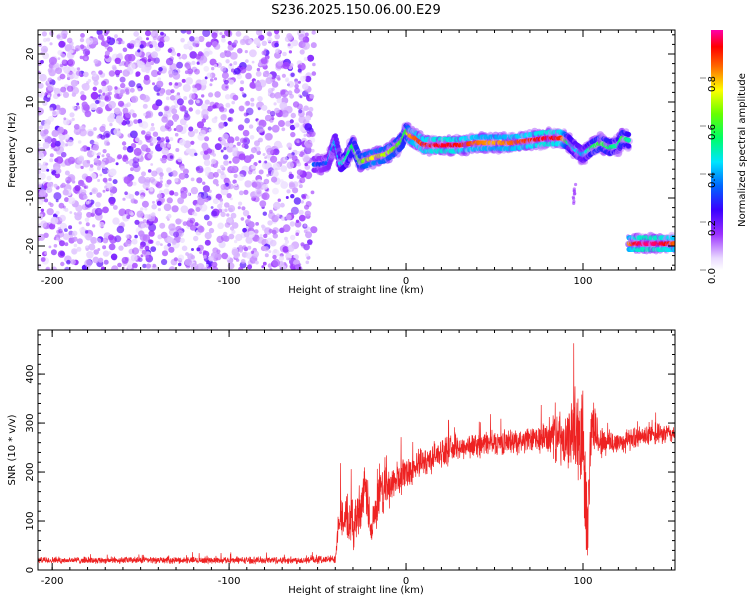 The width and height of the screenshot is (750, 600). I want to click on x-tick-label: -200, so click(52, 281).